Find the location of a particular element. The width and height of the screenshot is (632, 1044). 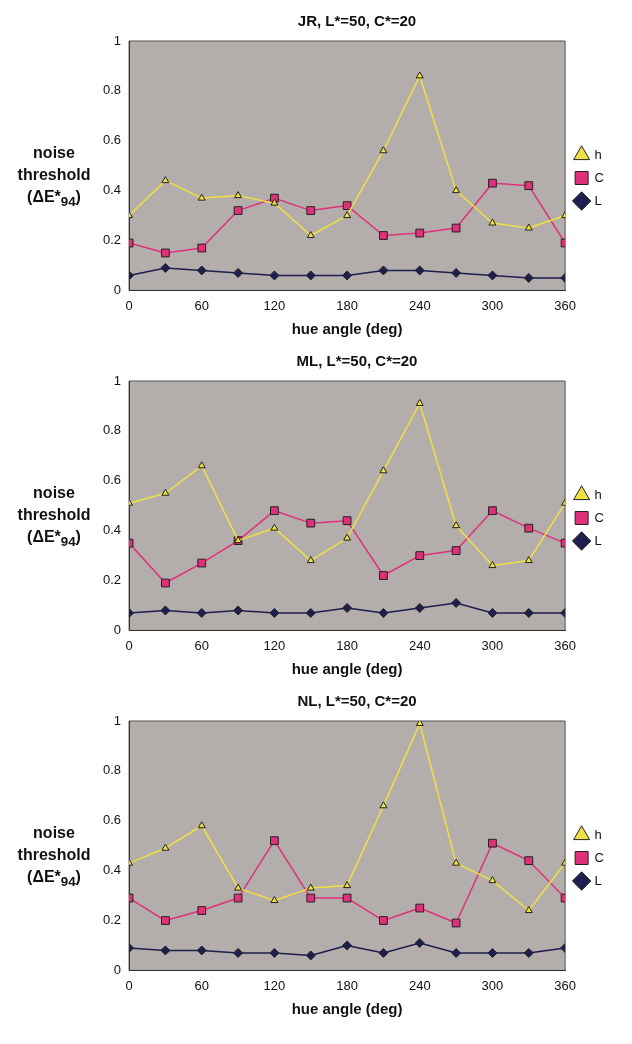

chart-title: NL, L*=50, C*=20 is located at coordinates (357, 701).